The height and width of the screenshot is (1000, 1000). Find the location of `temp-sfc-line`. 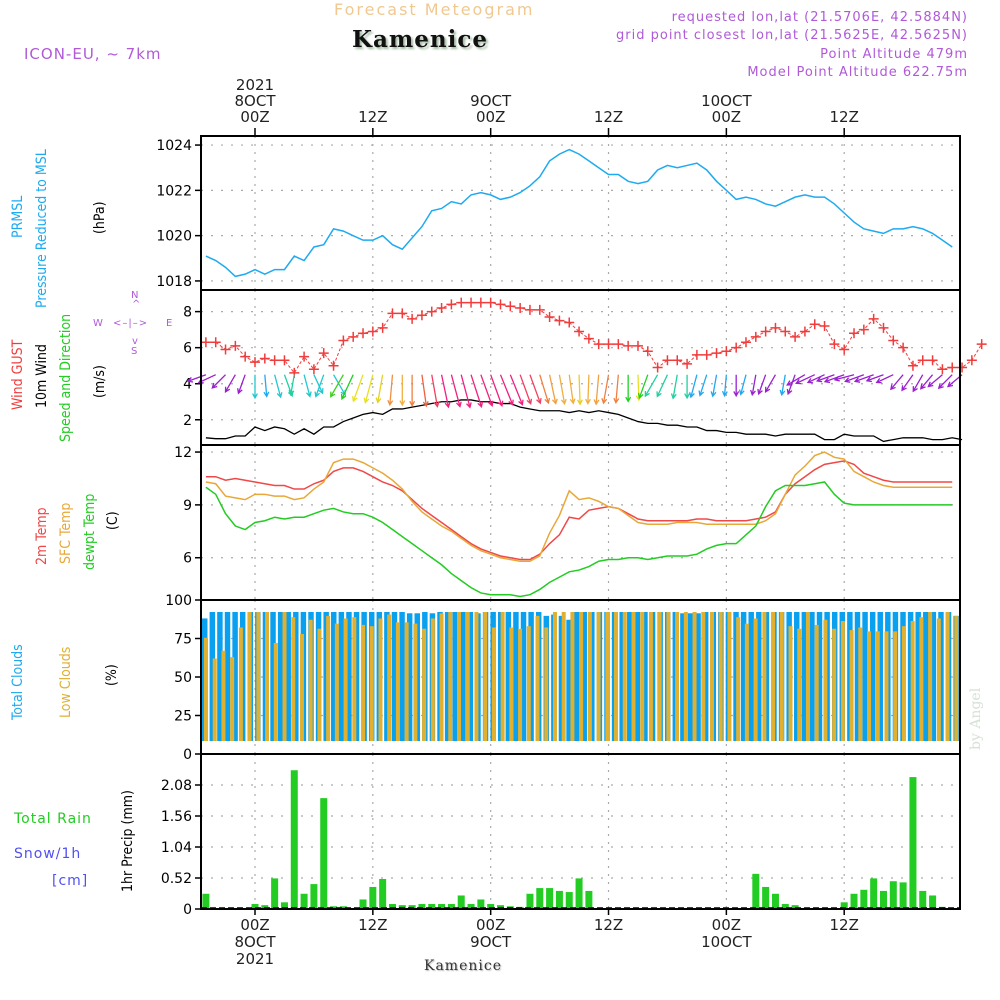

temp-sfc-line is located at coordinates (579, 506).